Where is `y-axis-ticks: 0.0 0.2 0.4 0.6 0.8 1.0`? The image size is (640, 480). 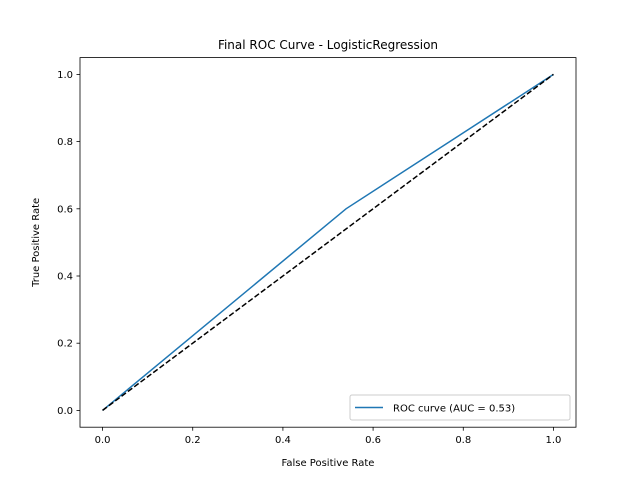
y-axis-ticks: 0.0 0.2 0.4 0.6 0.8 1.0 is located at coordinates (68, 243).